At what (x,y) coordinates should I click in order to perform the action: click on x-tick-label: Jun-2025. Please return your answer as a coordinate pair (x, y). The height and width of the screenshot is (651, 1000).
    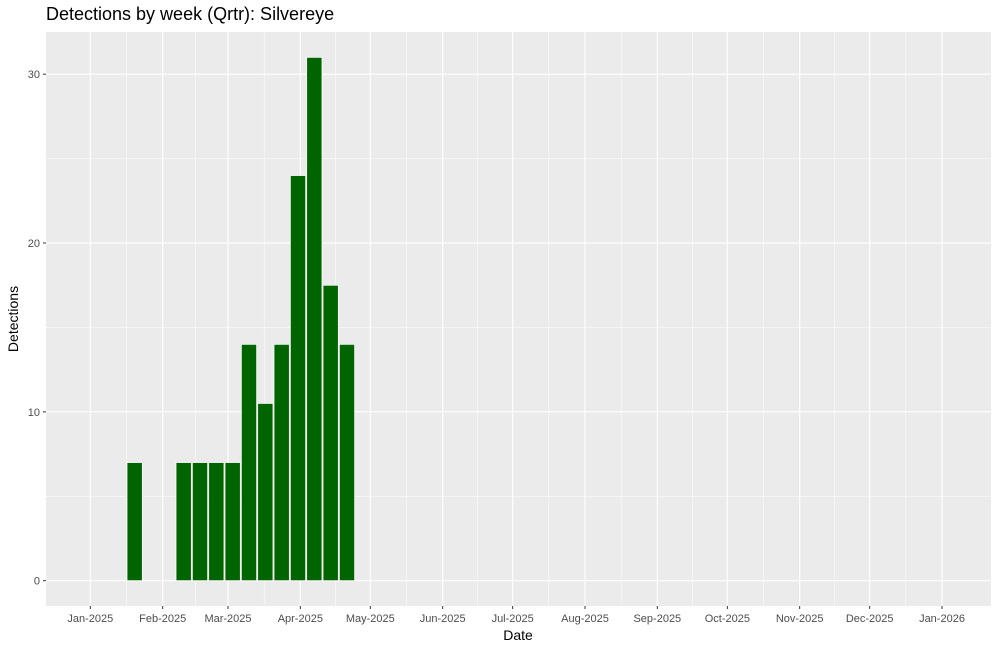
    Looking at the image, I should click on (443, 619).